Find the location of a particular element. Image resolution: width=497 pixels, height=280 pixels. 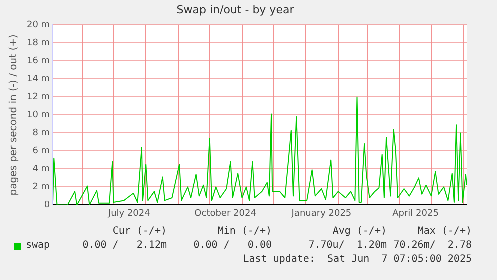

y-tick-label: 10 m is located at coordinates (38, 115).